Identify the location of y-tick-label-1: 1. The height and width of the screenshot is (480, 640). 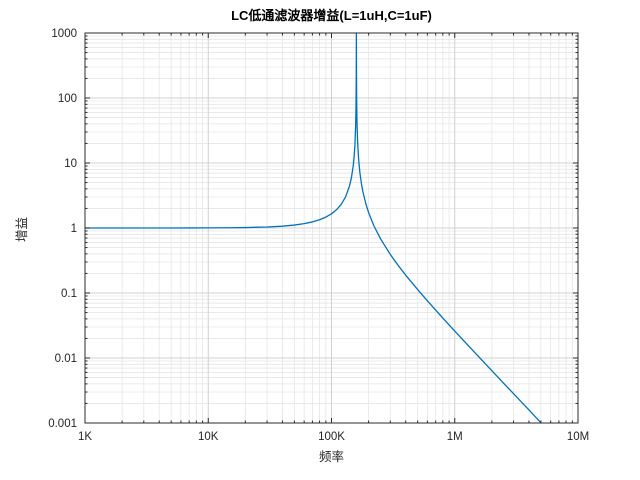
(74, 229).